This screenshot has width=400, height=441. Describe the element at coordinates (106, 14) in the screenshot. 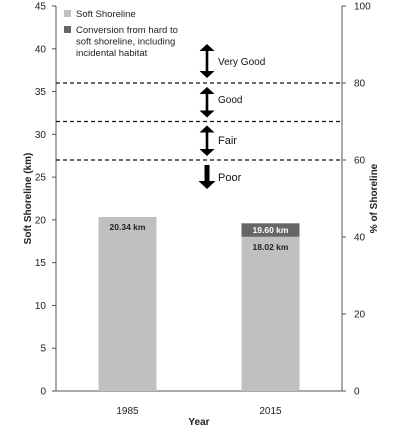

I see `legend-label: Soft Shoreline` at that location.